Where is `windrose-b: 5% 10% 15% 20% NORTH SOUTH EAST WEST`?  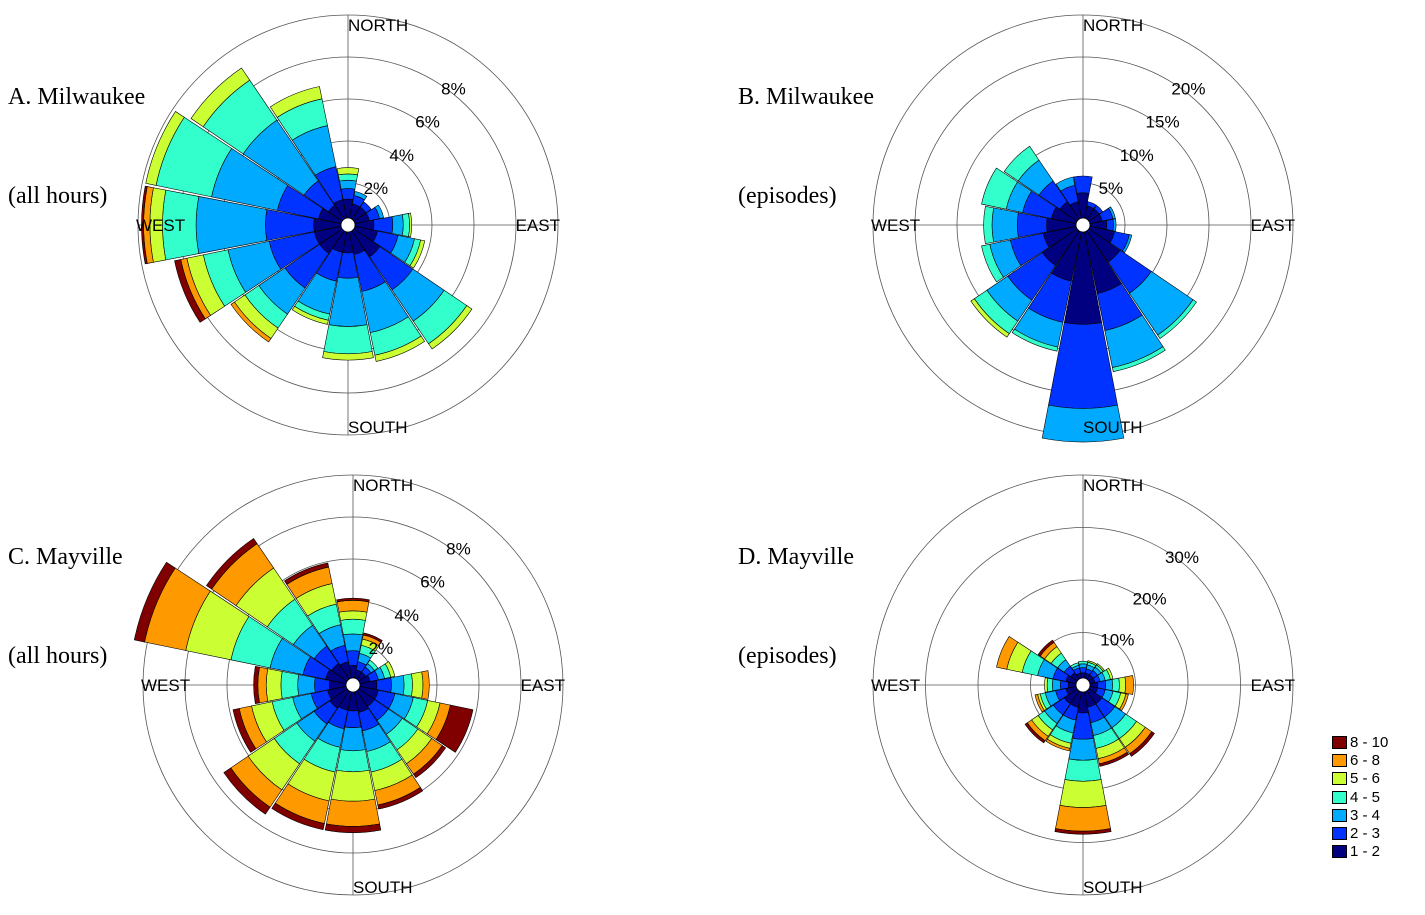
windrose-b: 5% 10% 15% 20% NORTH SOUTH EAST WEST is located at coordinates (1083, 228).